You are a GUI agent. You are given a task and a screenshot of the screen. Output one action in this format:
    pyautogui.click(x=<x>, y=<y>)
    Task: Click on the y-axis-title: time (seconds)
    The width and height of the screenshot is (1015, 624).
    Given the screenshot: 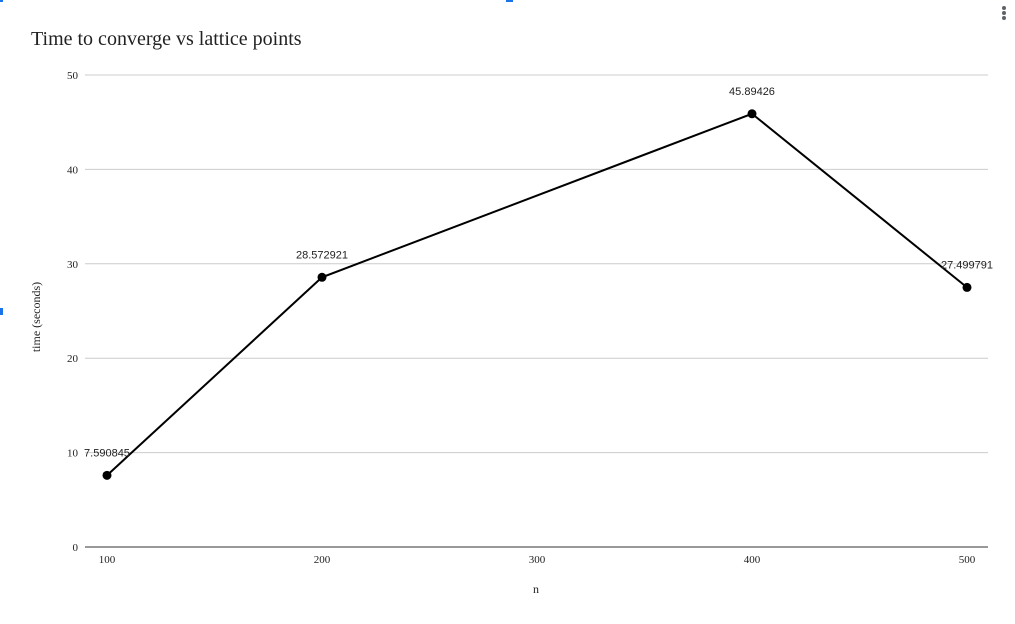 What is the action you would take?
    pyautogui.click(x=36, y=317)
    